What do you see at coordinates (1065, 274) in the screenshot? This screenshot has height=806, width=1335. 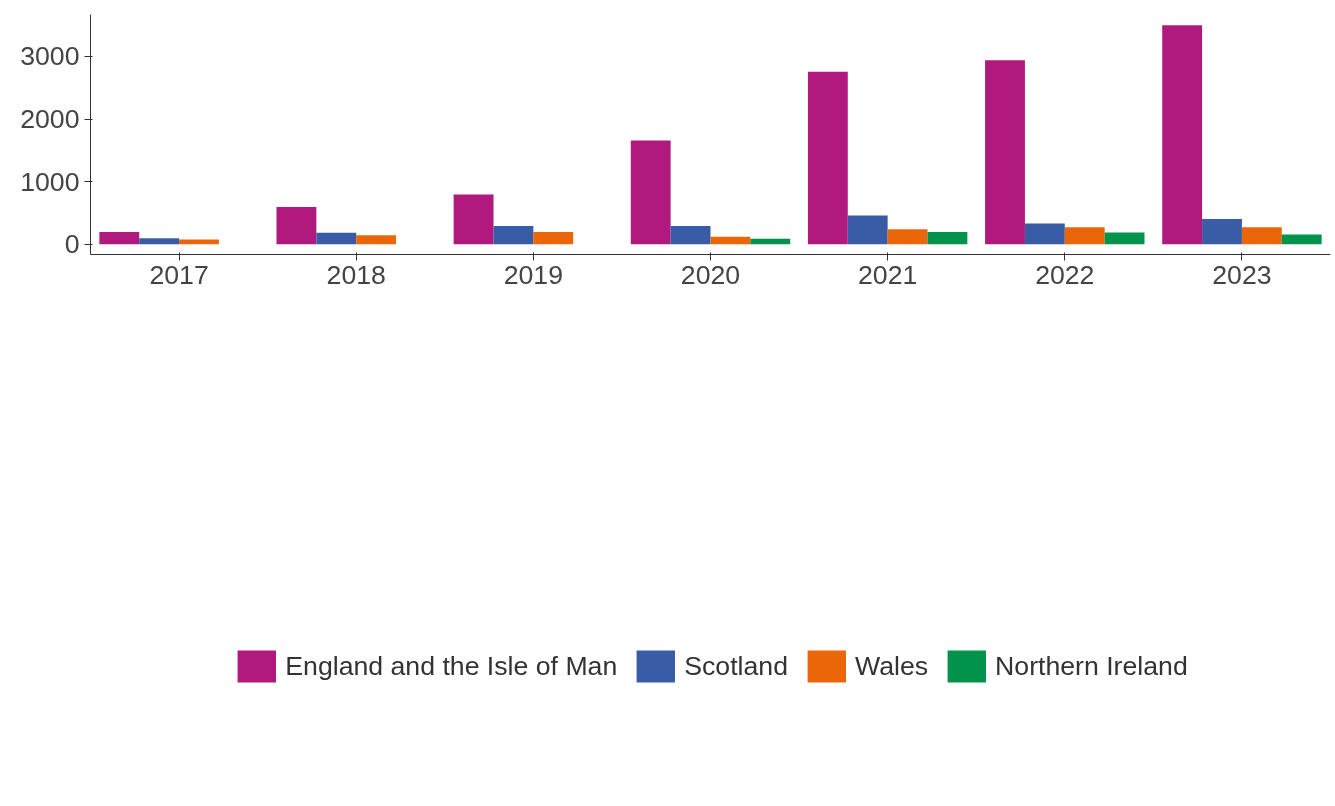 I see `x-tick-label: 2022` at bounding box center [1065, 274].